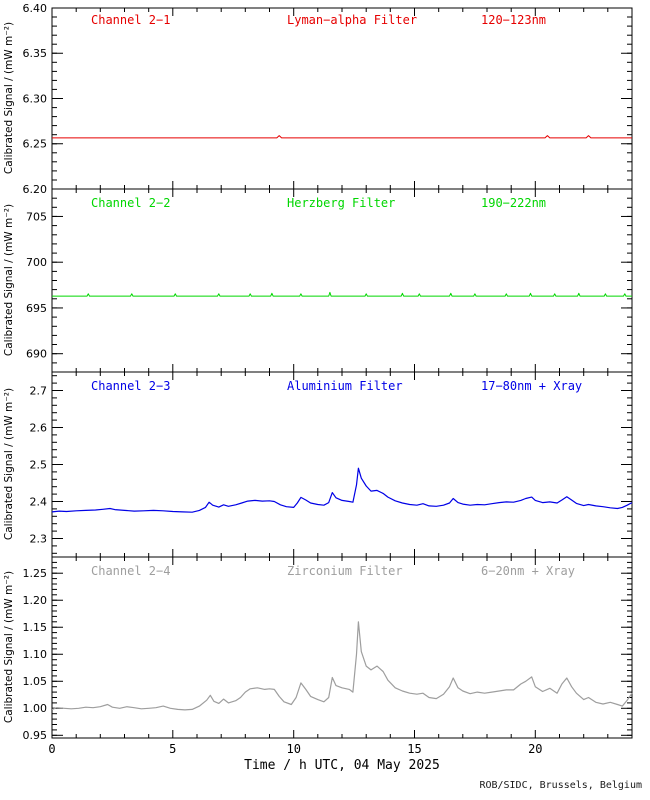 This screenshot has width=650, height=800. What do you see at coordinates (35, 681) in the screenshot?
I see `y-tick-label: 1.05` at bounding box center [35, 681].